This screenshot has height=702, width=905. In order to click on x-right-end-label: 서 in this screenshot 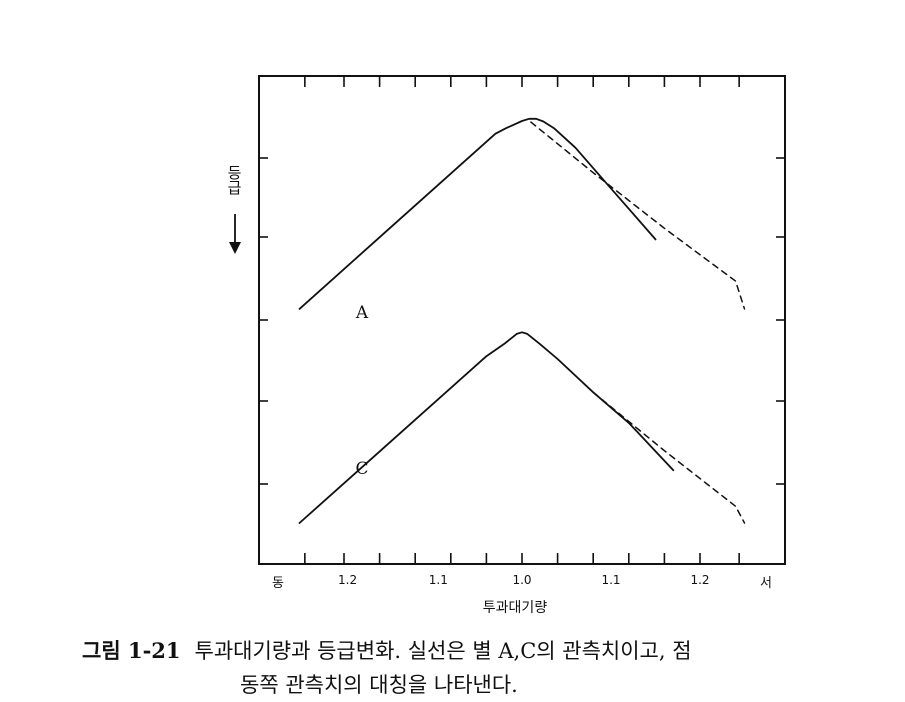, I will do `click(766, 583)`.